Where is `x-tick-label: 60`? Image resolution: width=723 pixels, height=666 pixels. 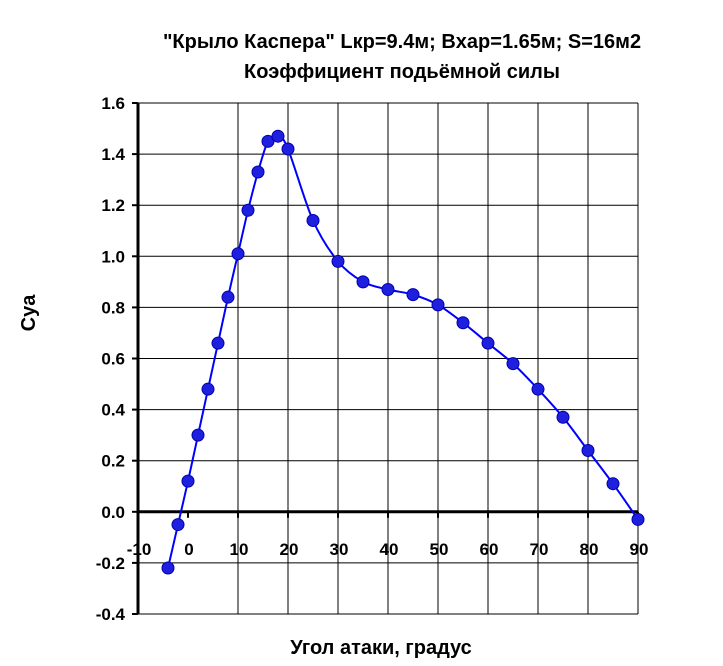 x-tick-label: 60 is located at coordinates (489, 549).